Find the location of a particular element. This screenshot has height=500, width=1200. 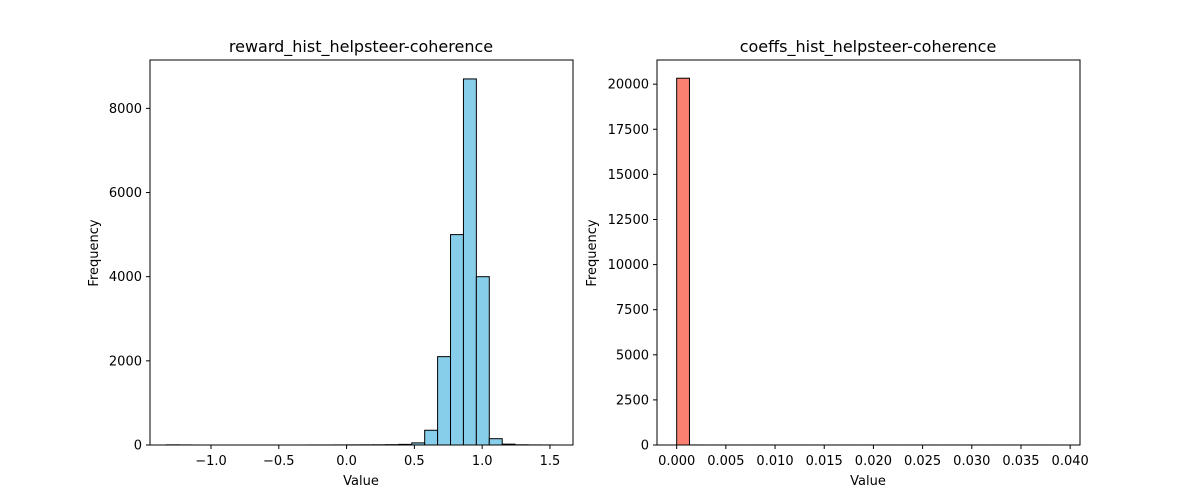

y-tick-label: 17500 is located at coordinates (628, 130).